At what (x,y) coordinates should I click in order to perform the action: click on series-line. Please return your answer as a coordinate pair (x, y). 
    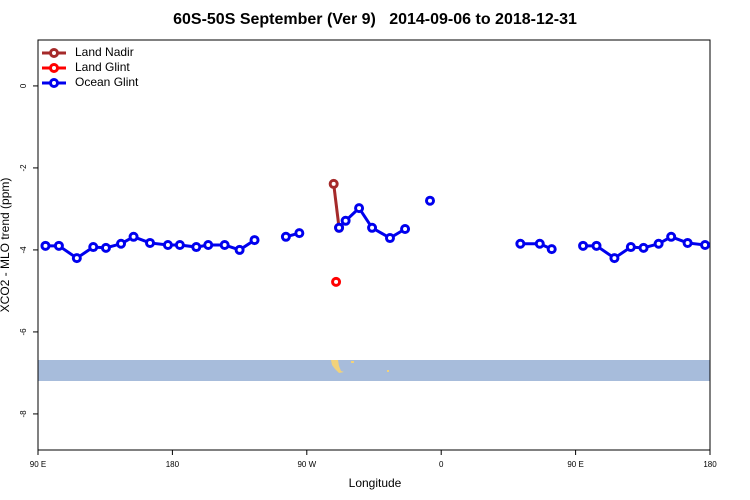
    Looking at the image, I should click on (336, 205).